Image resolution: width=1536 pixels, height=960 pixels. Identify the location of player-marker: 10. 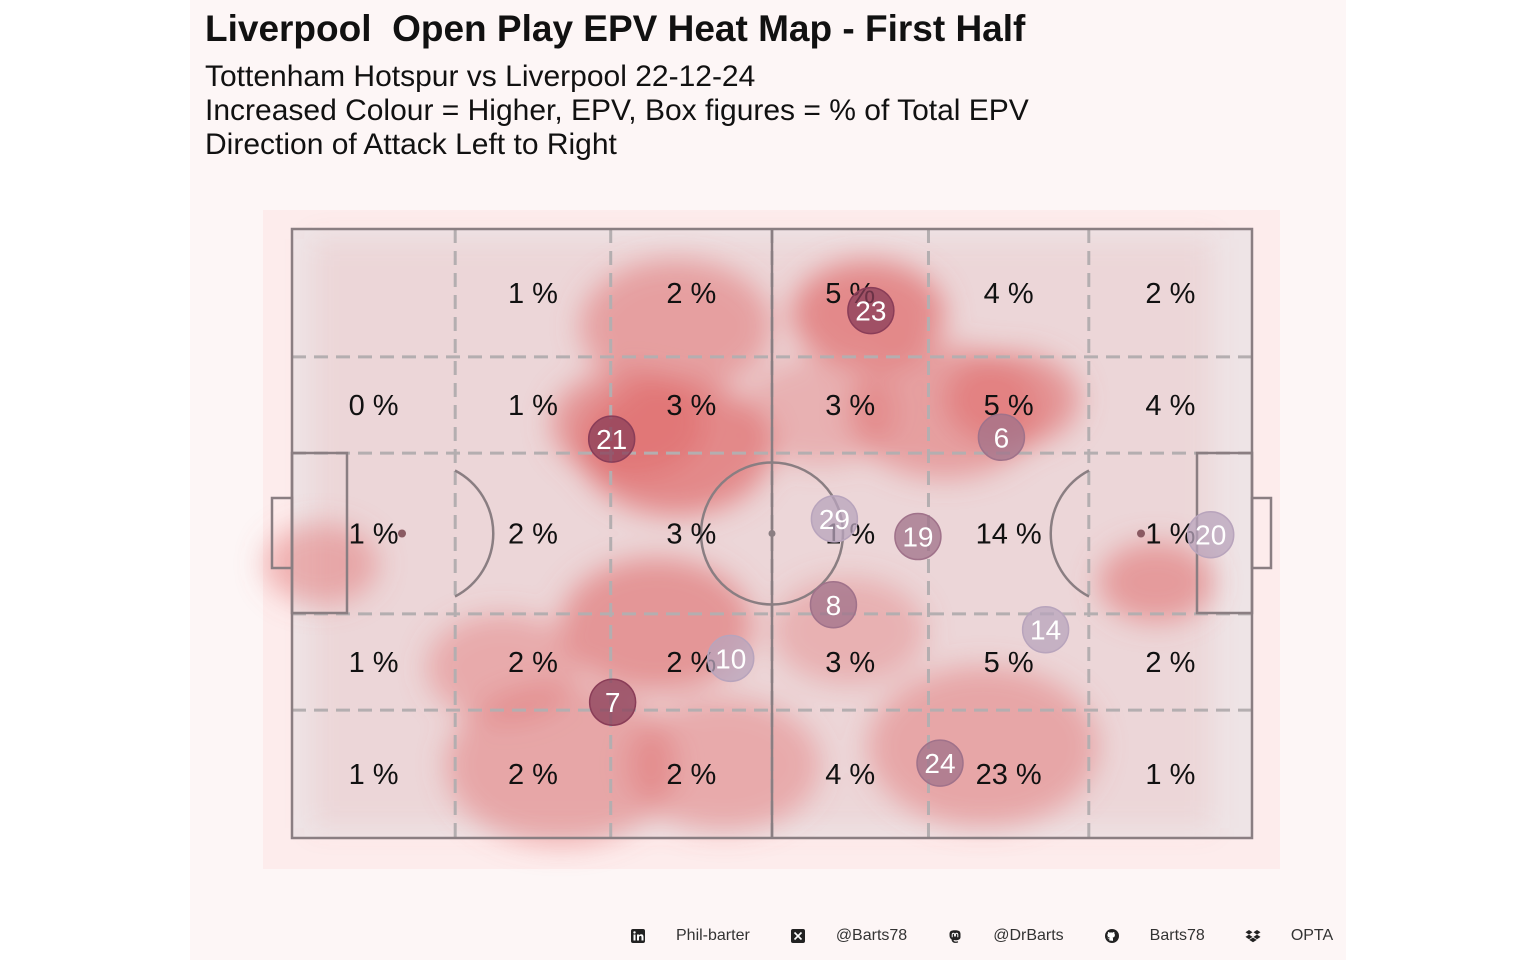
(730, 658).